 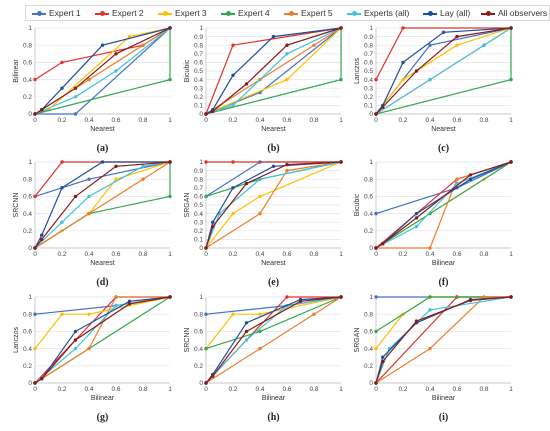 What do you see at coordinates (198, 106) in the screenshot?
I see `y-tick-label: 0.1` at bounding box center [198, 106].